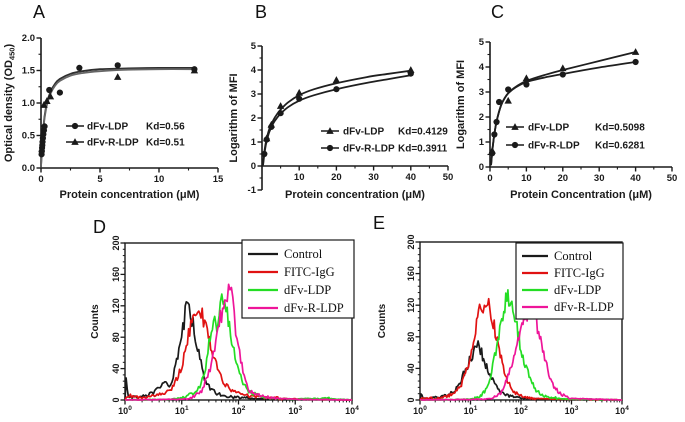 The width and height of the screenshot is (685, 422). What do you see at coordinates (28, 103) in the screenshot?
I see `y-tick-label: 1.0` at bounding box center [28, 103].